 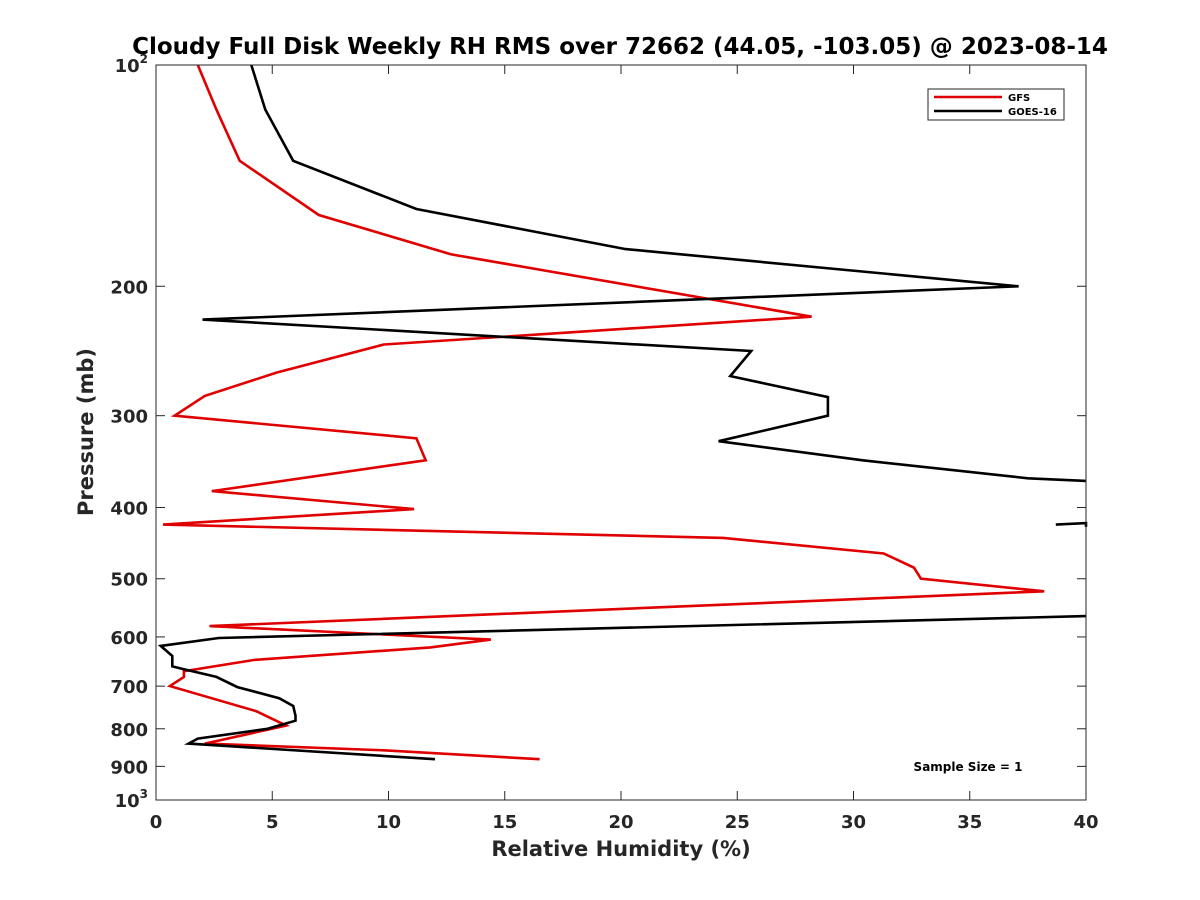 What do you see at coordinates (129, 417) in the screenshot?
I see `y-tick-label: 300` at bounding box center [129, 417].